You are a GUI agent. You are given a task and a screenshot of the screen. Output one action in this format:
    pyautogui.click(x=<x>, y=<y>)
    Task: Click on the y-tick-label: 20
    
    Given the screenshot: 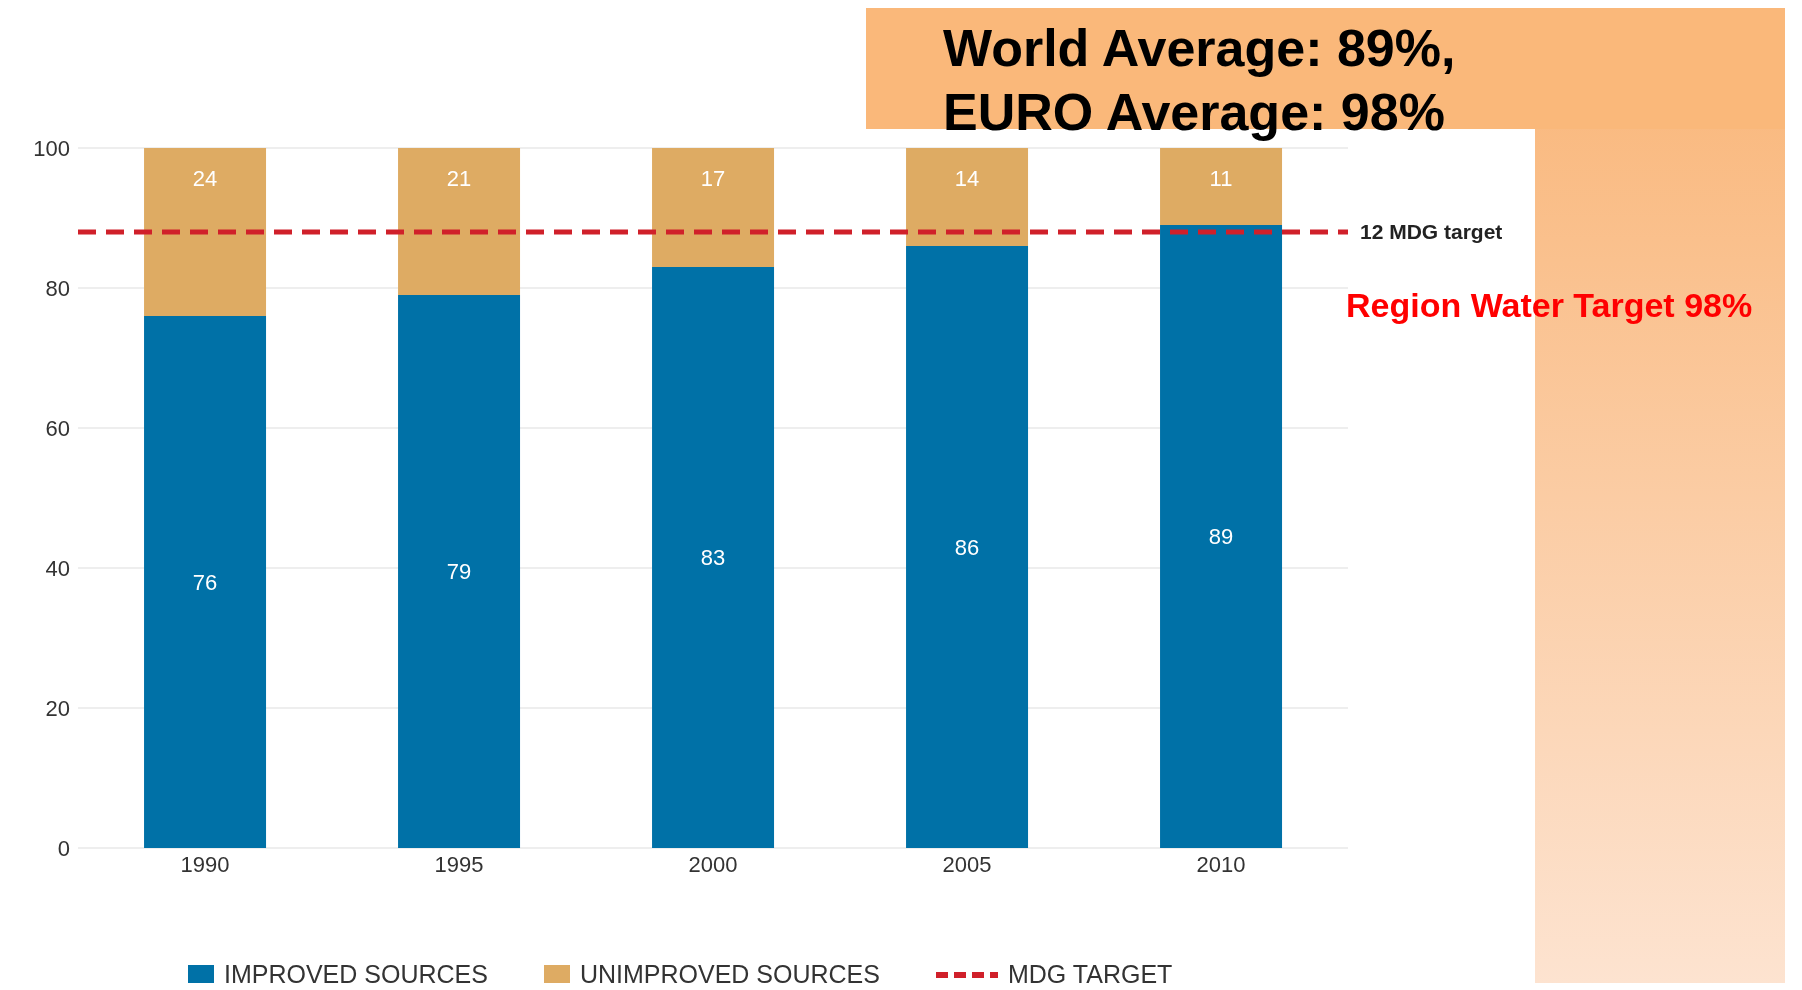 What is the action you would take?
    pyautogui.click(x=57, y=708)
    